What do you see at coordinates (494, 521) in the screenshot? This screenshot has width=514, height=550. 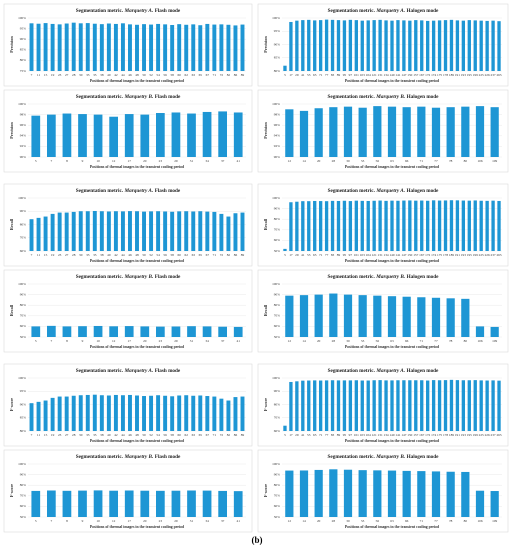 I see `x-tick-label: 109` at bounding box center [494, 521].